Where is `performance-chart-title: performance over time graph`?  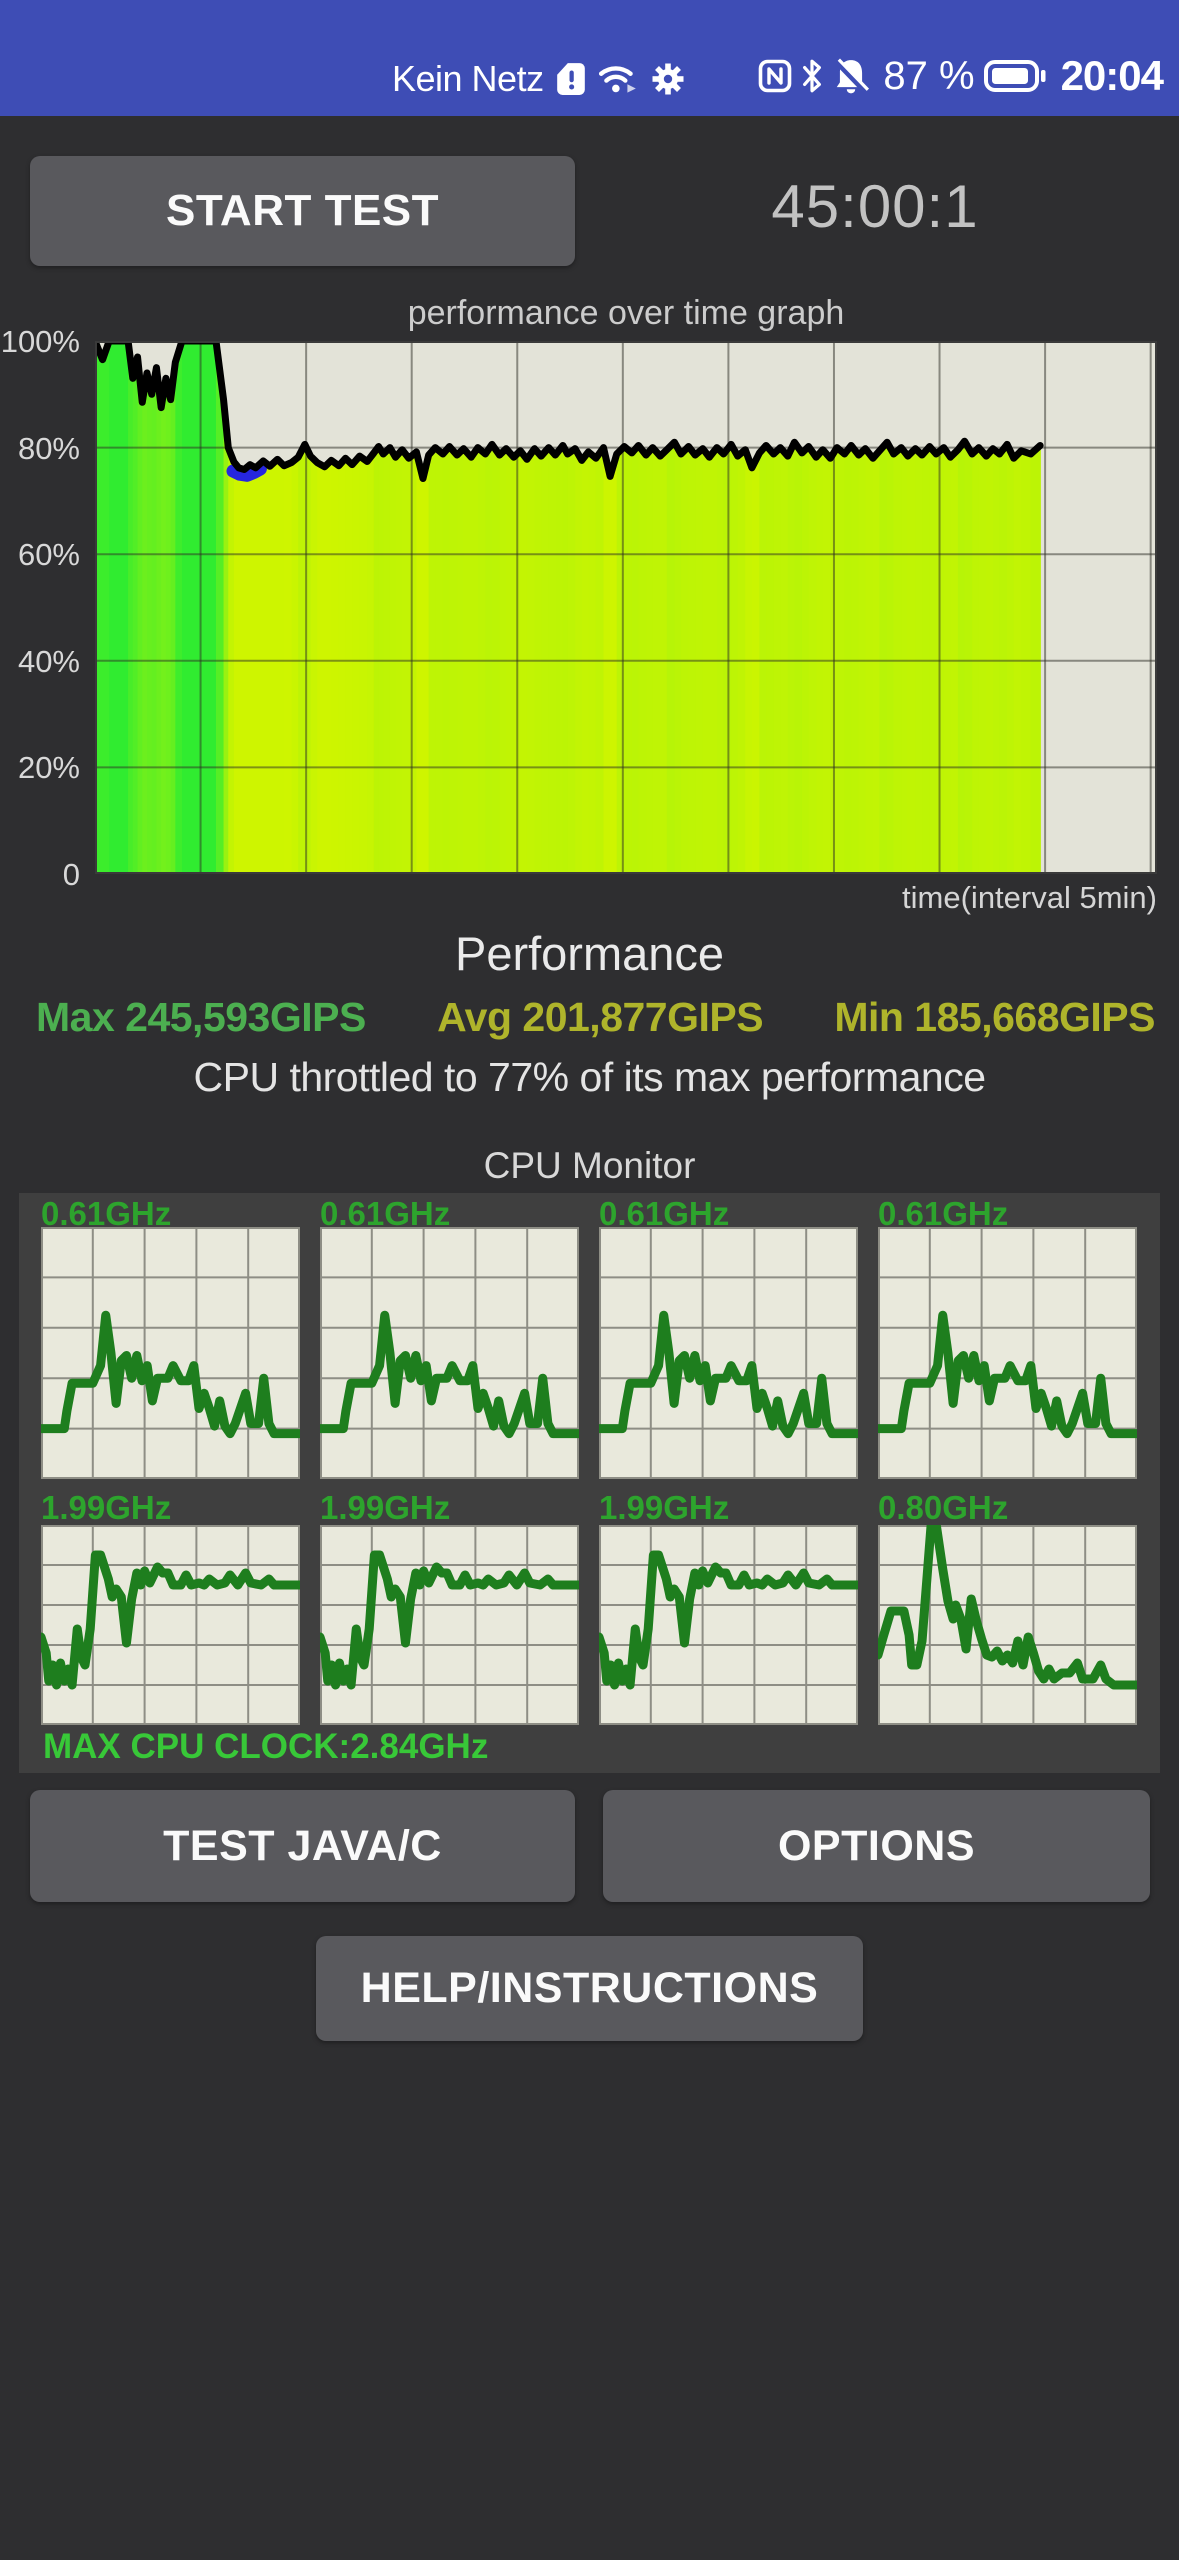 performance-chart-title: performance over time graph is located at coordinates (626, 313).